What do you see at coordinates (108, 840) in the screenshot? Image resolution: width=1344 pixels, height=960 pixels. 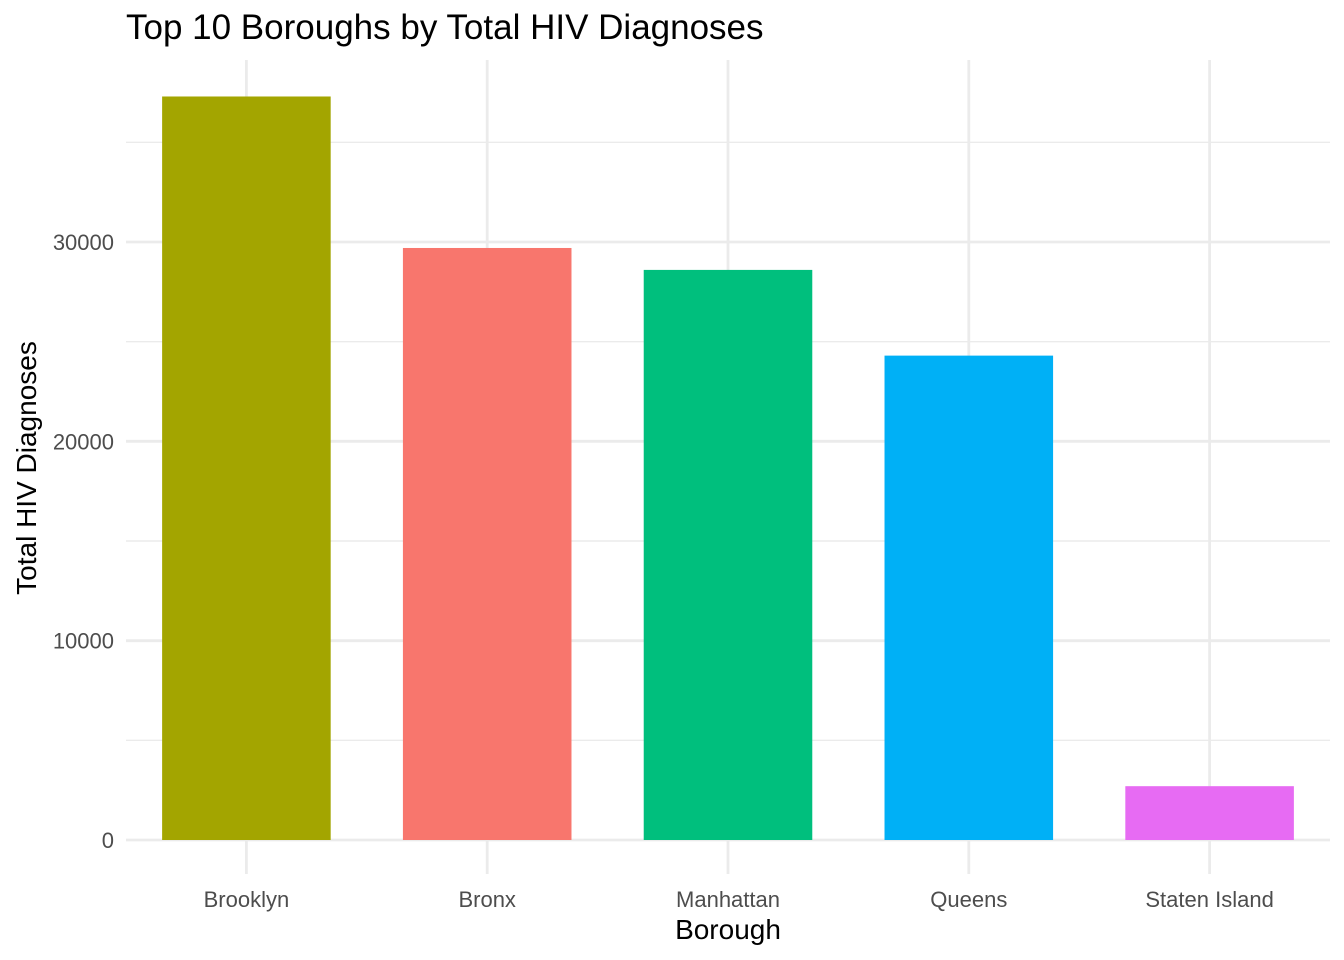 I see `y-tick-label: 0` at bounding box center [108, 840].